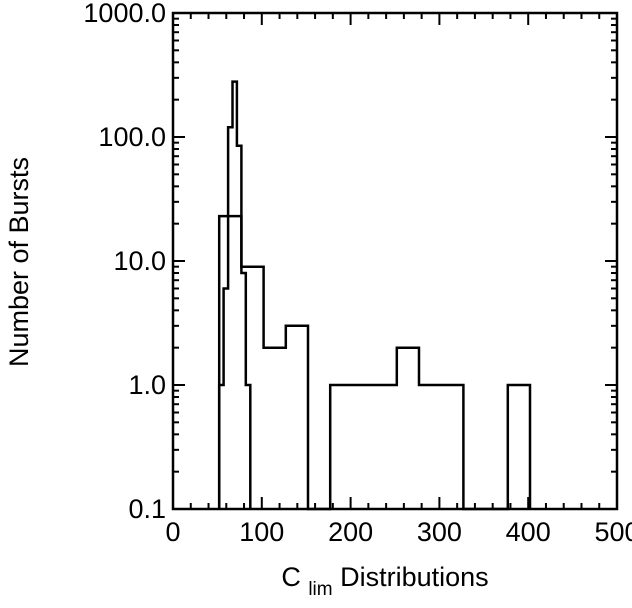 The width and height of the screenshot is (632, 608). Describe the element at coordinates (613, 532) in the screenshot. I see `x-tick-label: 500` at that location.